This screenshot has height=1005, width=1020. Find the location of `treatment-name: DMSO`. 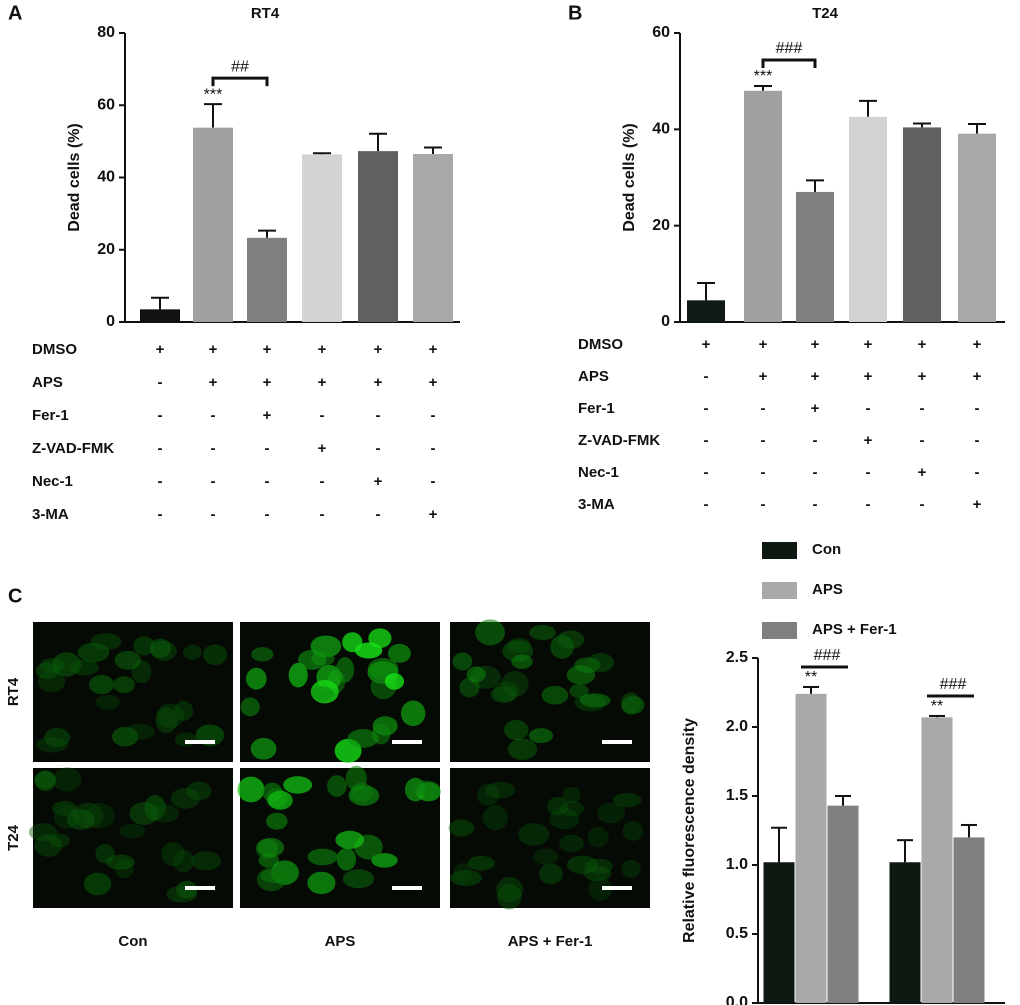

treatment-name: DMSO is located at coordinates (54, 349).